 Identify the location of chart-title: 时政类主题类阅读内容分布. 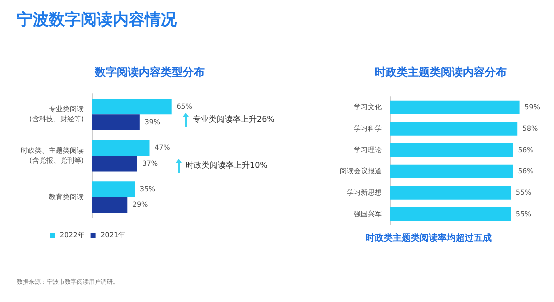
(441, 72).